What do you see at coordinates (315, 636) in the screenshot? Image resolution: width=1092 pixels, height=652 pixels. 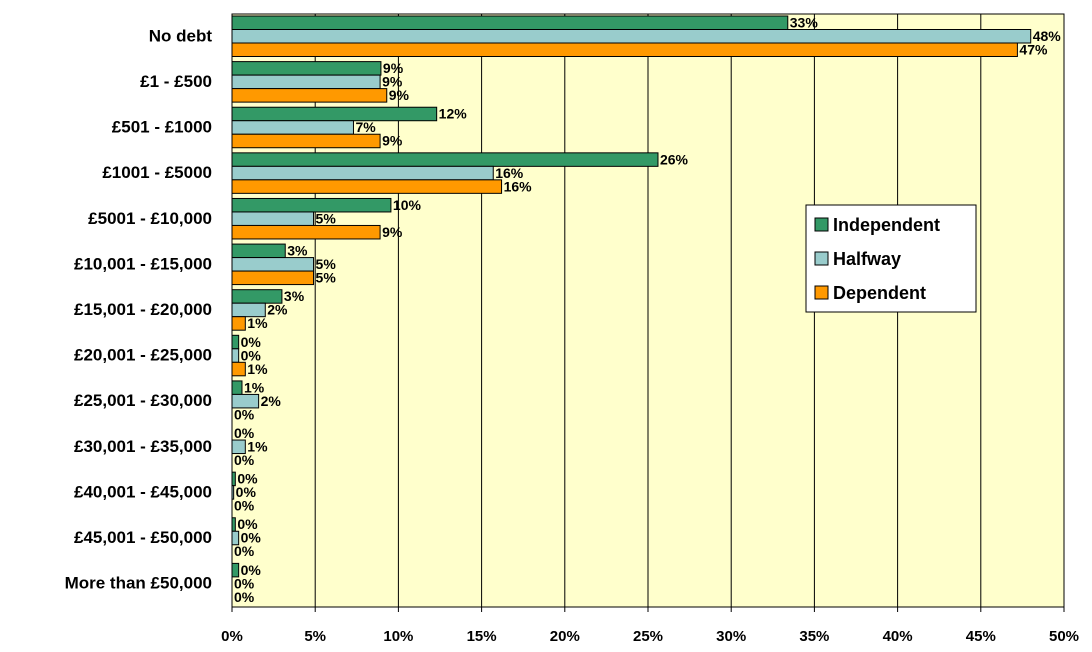 I see `x-tick-label: 5%` at bounding box center [315, 636].